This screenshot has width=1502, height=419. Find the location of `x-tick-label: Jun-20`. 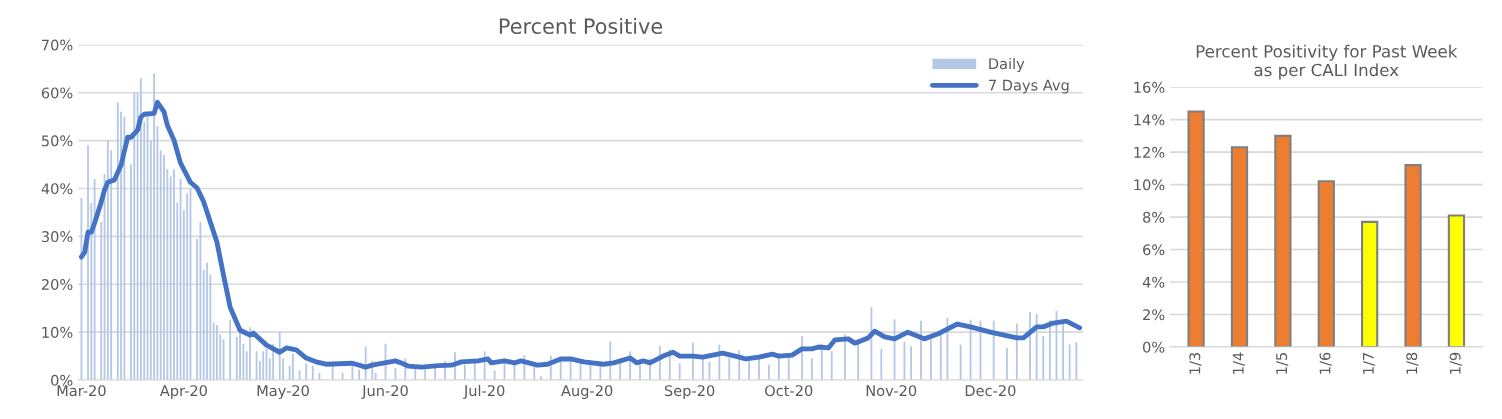

x-tick-label: Jun-20 is located at coordinates (384, 392).